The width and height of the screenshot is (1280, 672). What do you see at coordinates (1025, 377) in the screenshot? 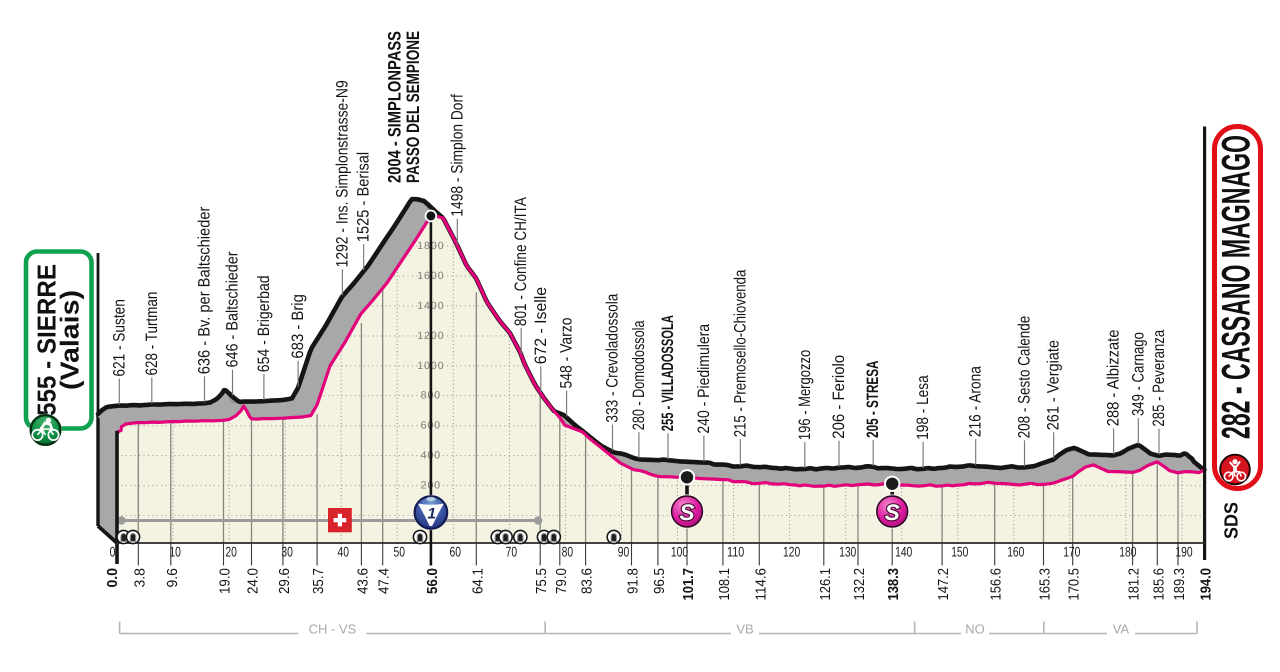
I see `svg-text: 208 - Sesto Calende` at bounding box center [1025, 377].